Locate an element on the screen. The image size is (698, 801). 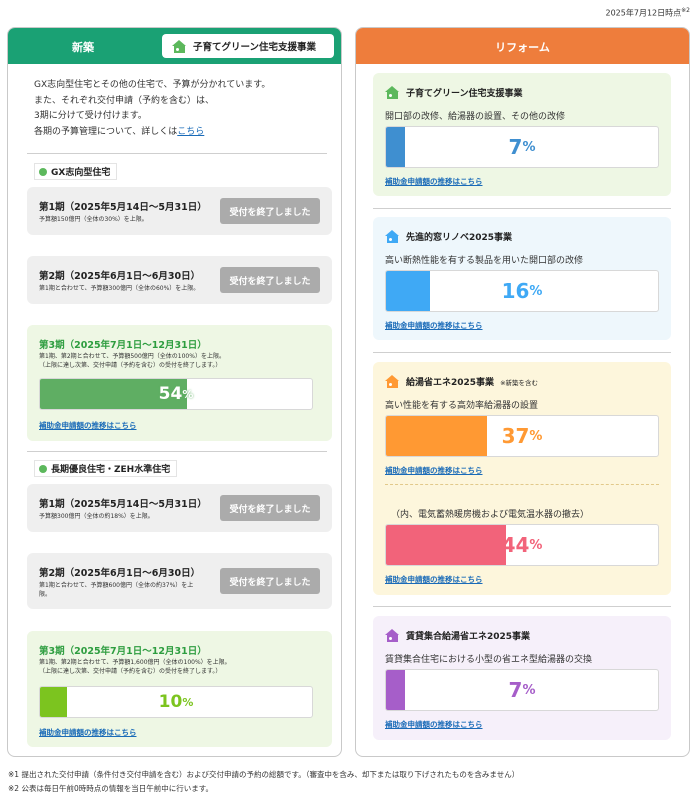
intro-line: GX志向型住宅とその他の住宅で、予算が分かれています。 is located at coordinates (152, 85).